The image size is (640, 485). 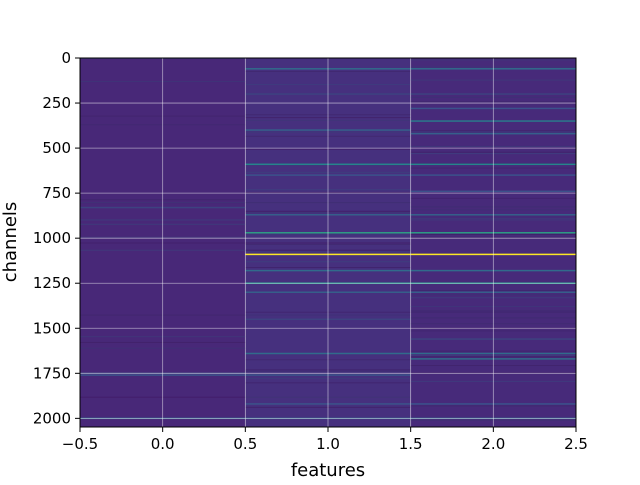 I want to click on y-tick-label: 1500, so click(x=52, y=328).